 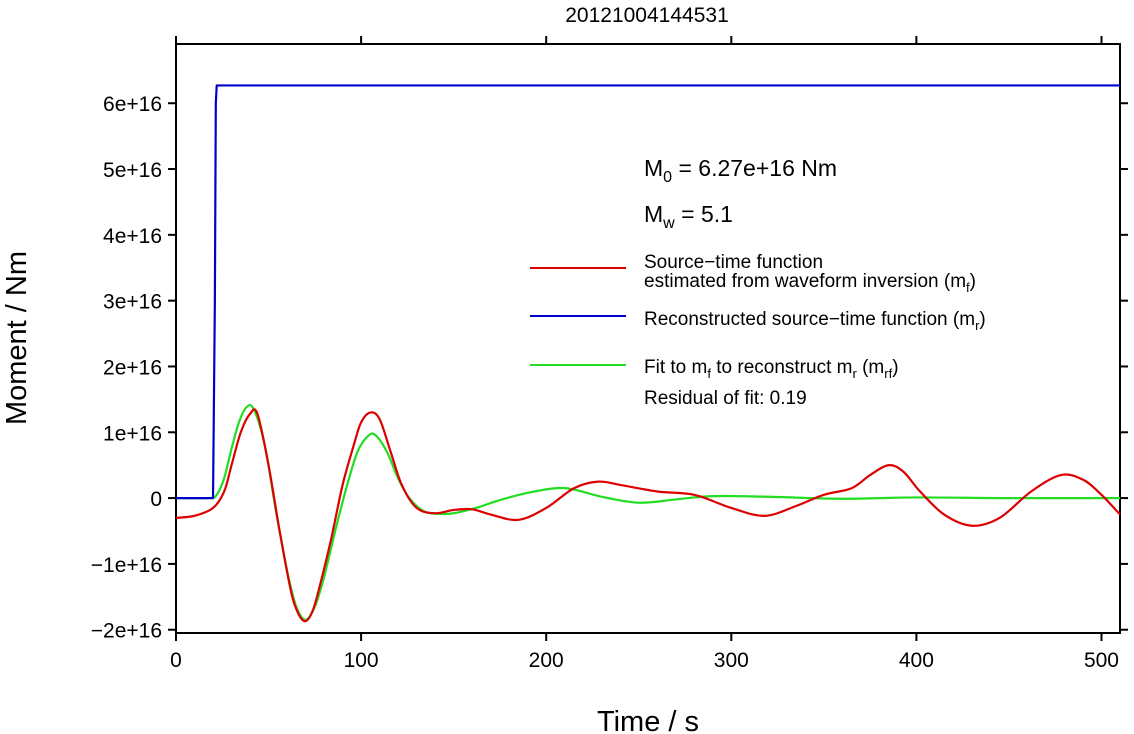 What do you see at coordinates (132, 433) in the screenshot?
I see `y-tick-label: 1e+16` at bounding box center [132, 433].